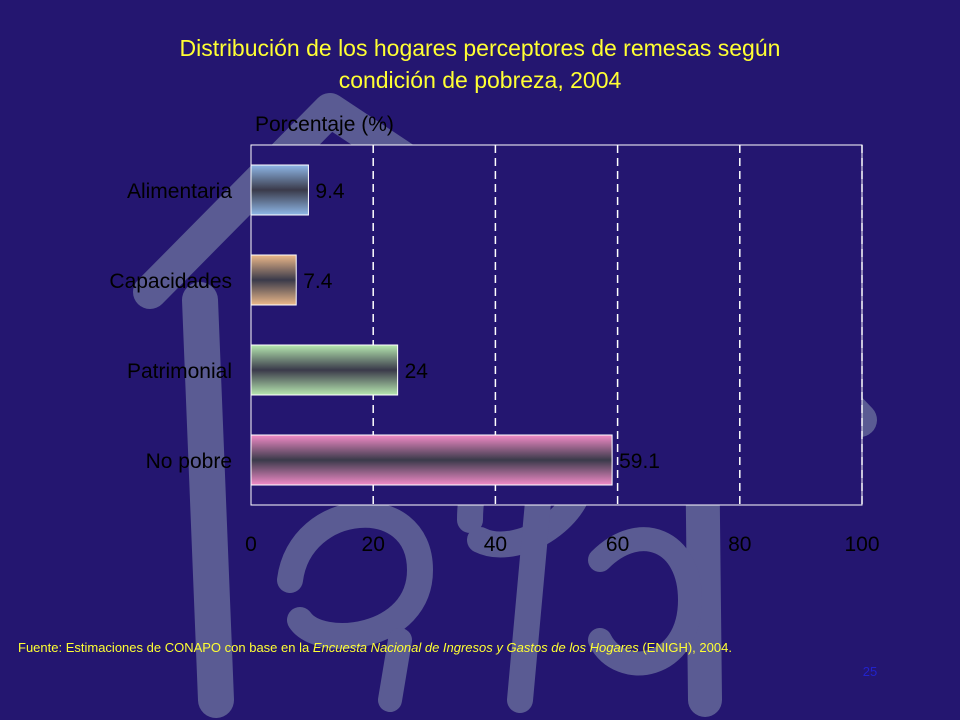  What do you see at coordinates (417, 371) in the screenshot?
I see `bar-value-label: 24` at bounding box center [417, 371].